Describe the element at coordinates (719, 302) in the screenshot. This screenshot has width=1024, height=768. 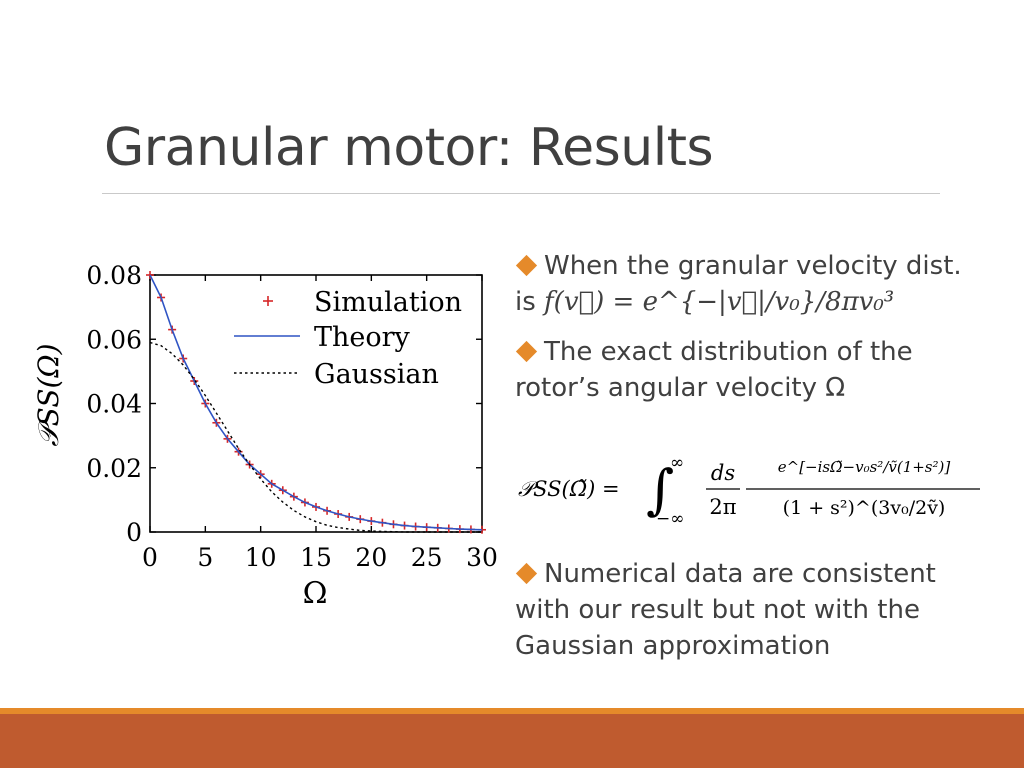
I see `velocity-dist-formula: f(v⃗) = e^{−|v⃗|/v₀}/8πv₀³` at that location.